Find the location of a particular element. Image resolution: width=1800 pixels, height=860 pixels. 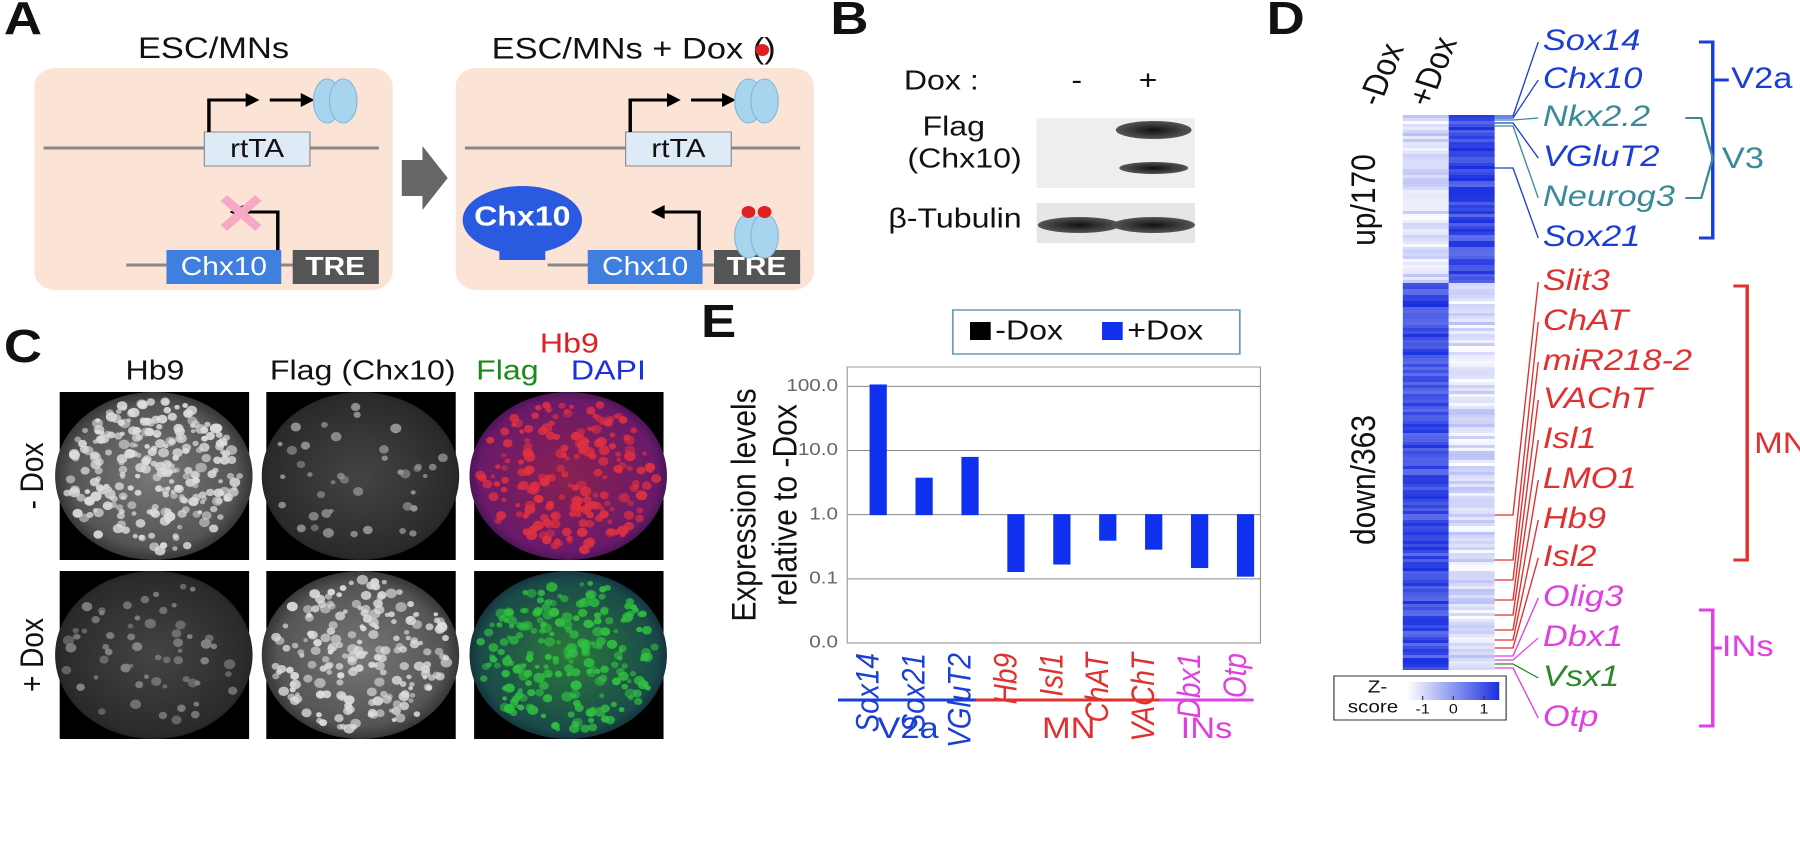

lane-label: - is located at coordinates (1076, 80).